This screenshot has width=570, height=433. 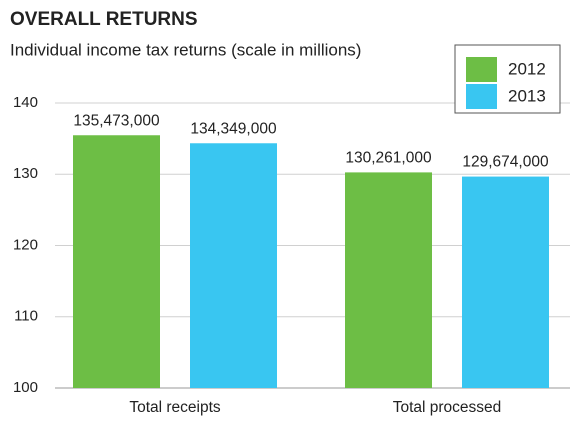 I want to click on y-tick-label: 110, so click(x=26, y=316).